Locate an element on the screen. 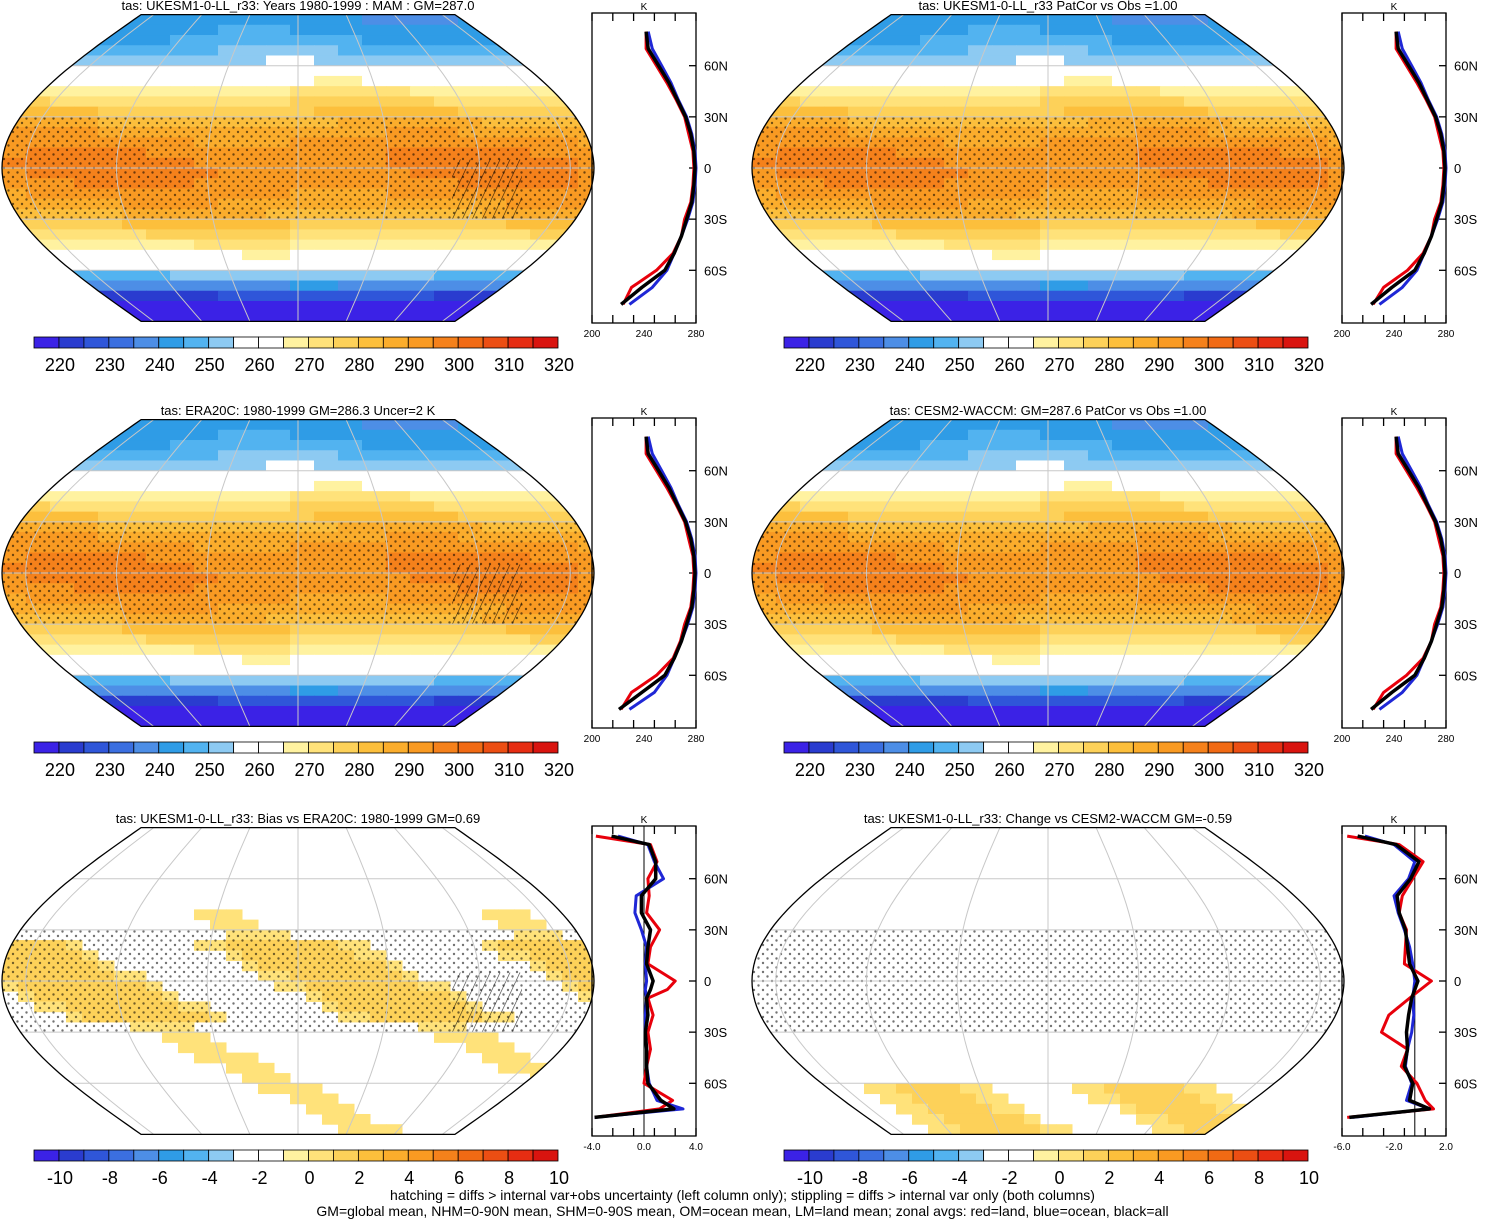 The height and width of the screenshot is (1219, 1485). colorbar-label: 220 is located at coordinates (60, 365).